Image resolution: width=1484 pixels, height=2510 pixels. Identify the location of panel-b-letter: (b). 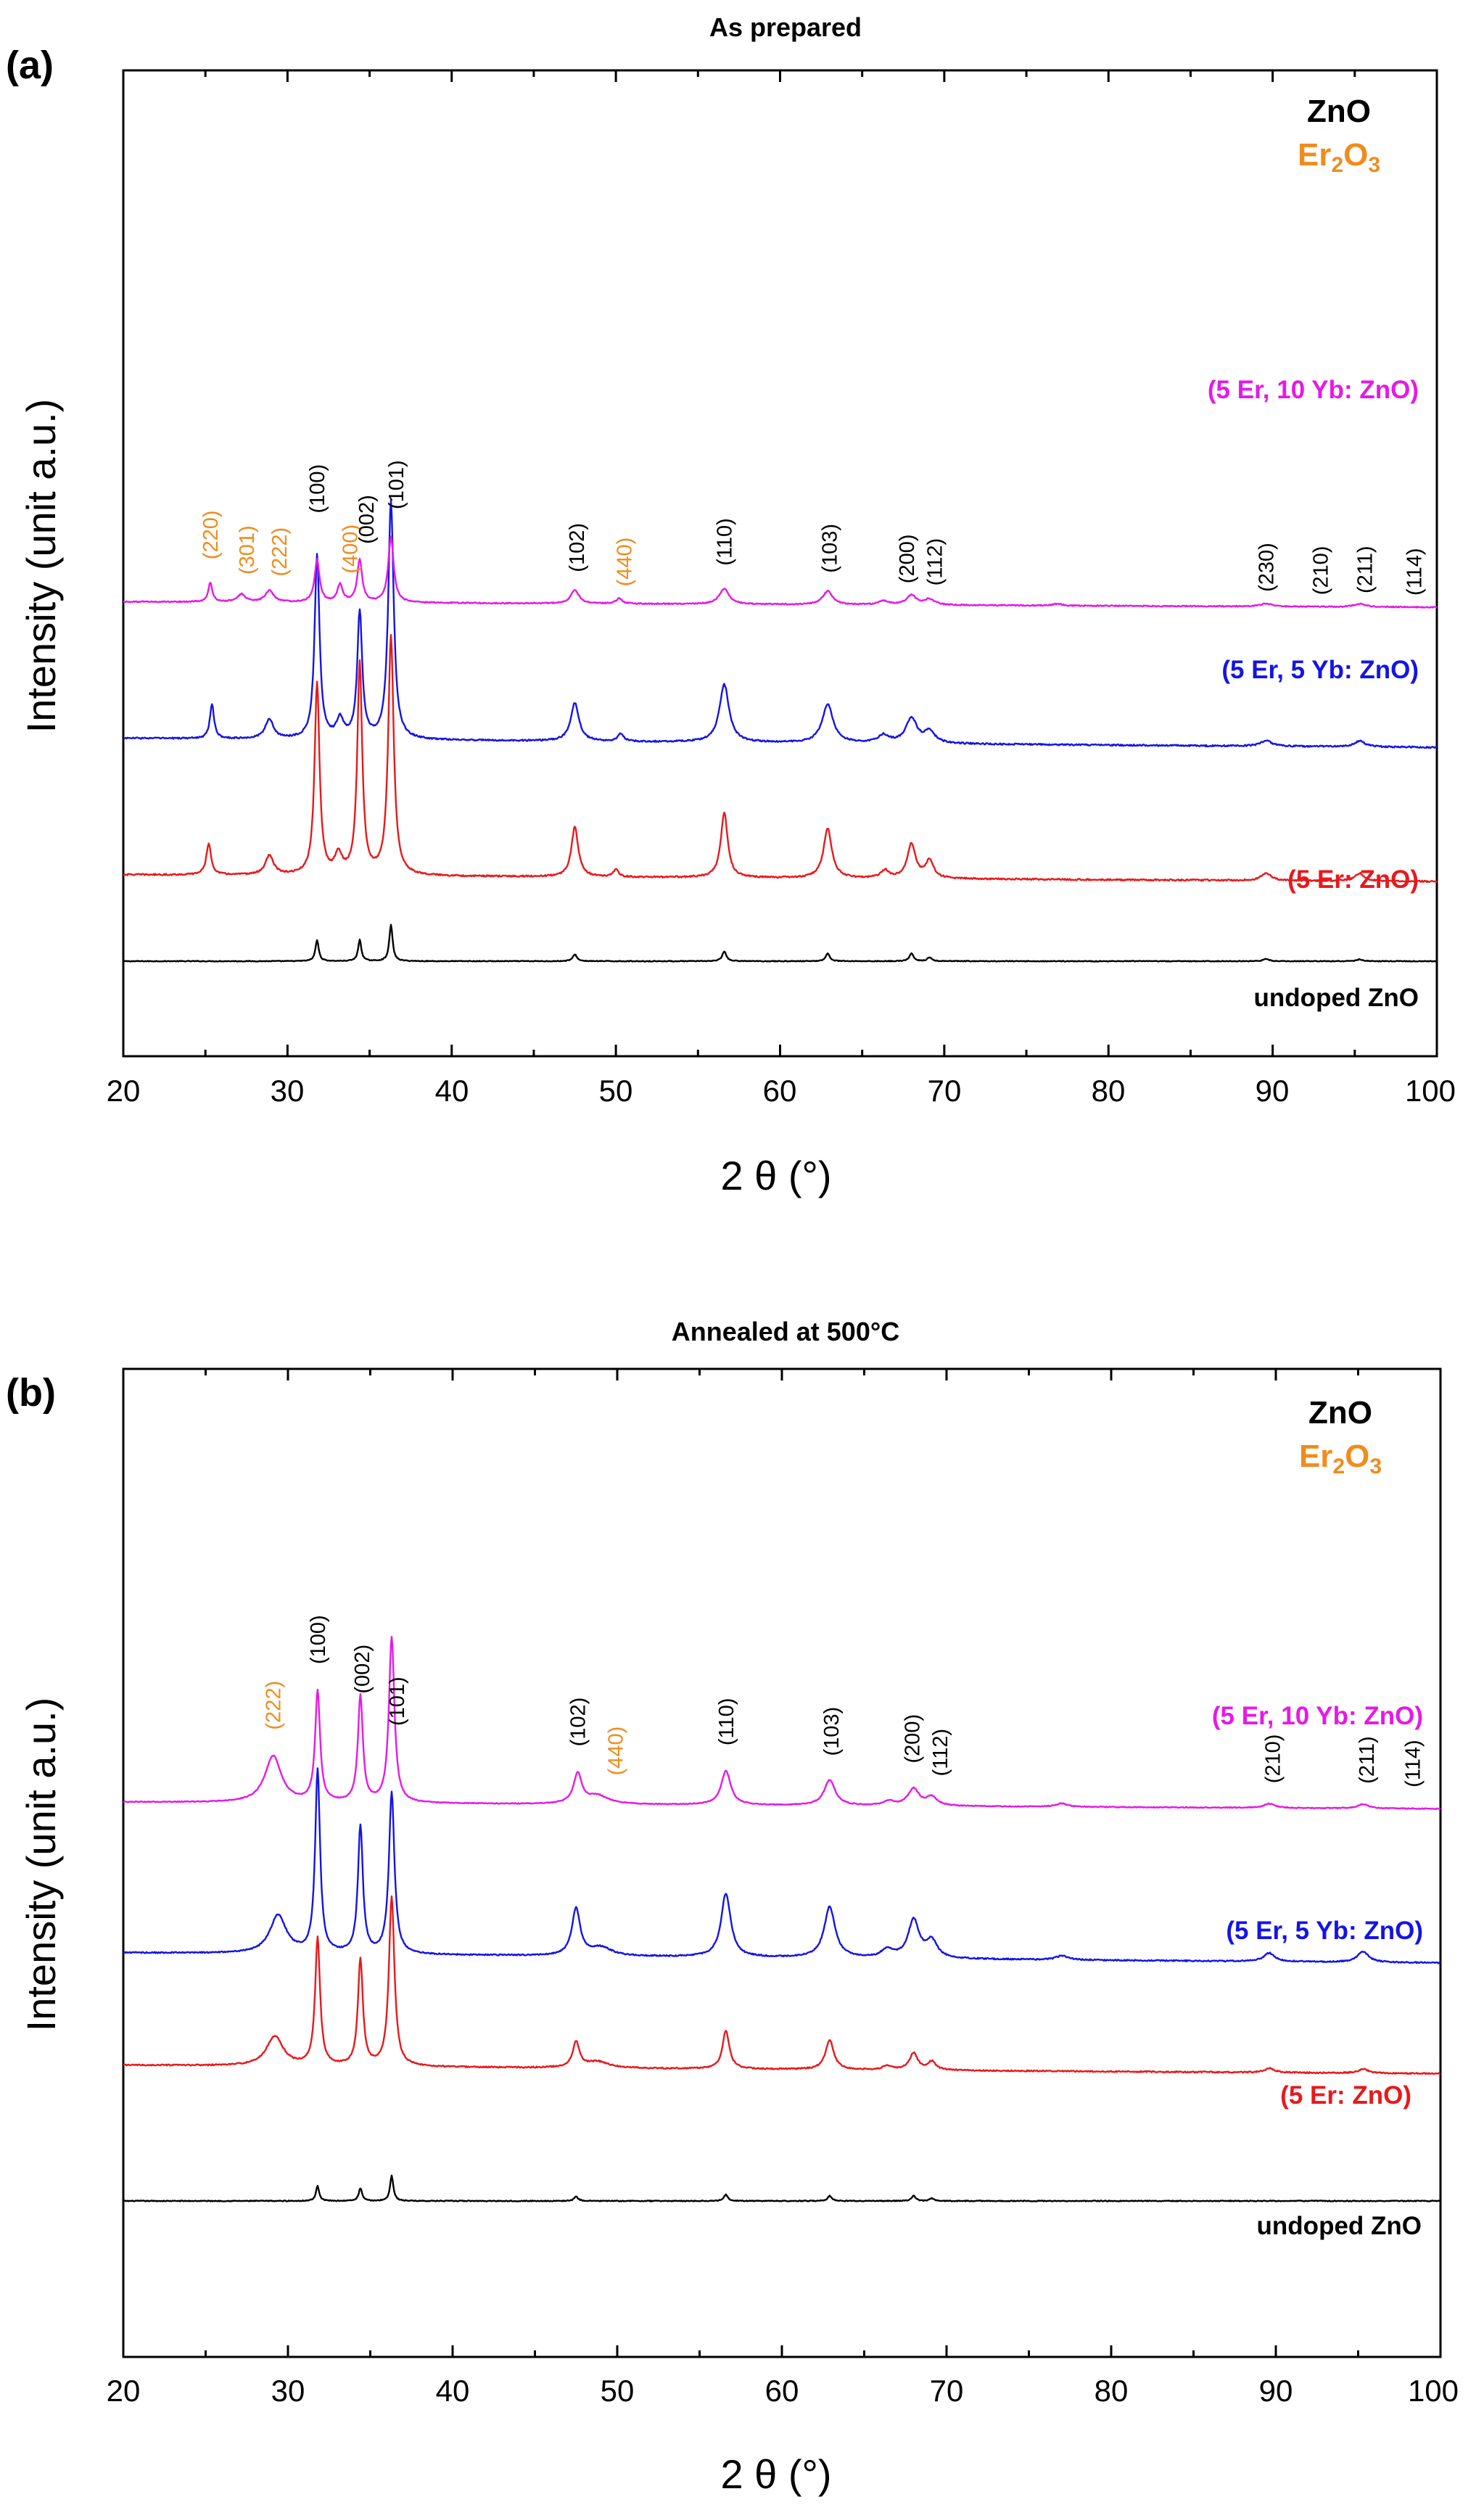
(31, 1393).